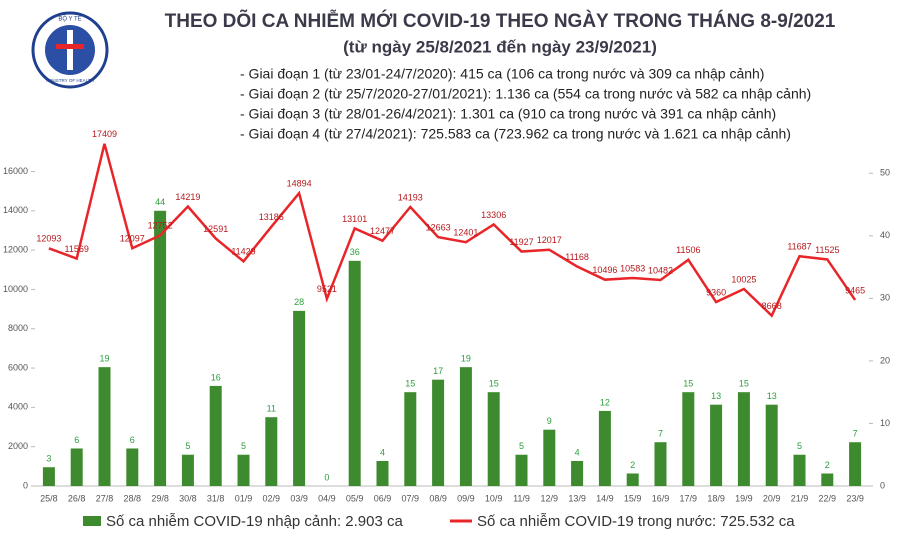 This screenshot has width=900, height=541. I want to click on x-tick-label: 02/9, so click(272, 498).